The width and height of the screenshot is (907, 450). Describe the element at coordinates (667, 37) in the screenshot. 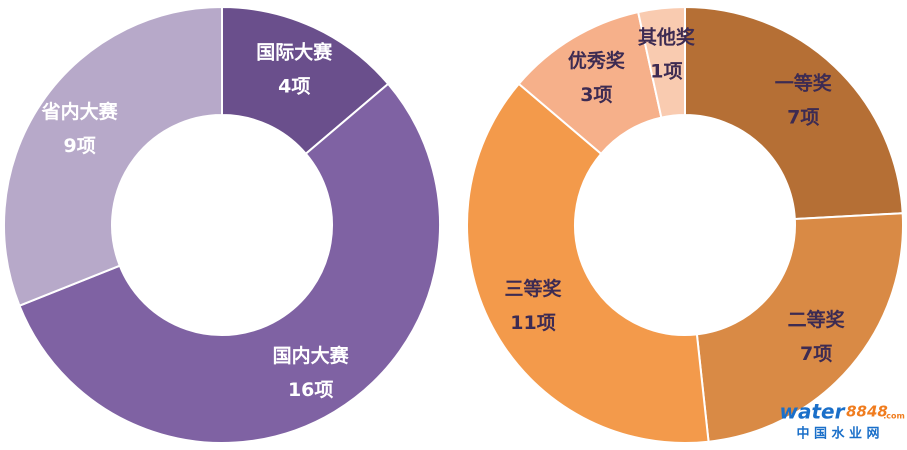

I see `slice-label: 其他奖` at that location.